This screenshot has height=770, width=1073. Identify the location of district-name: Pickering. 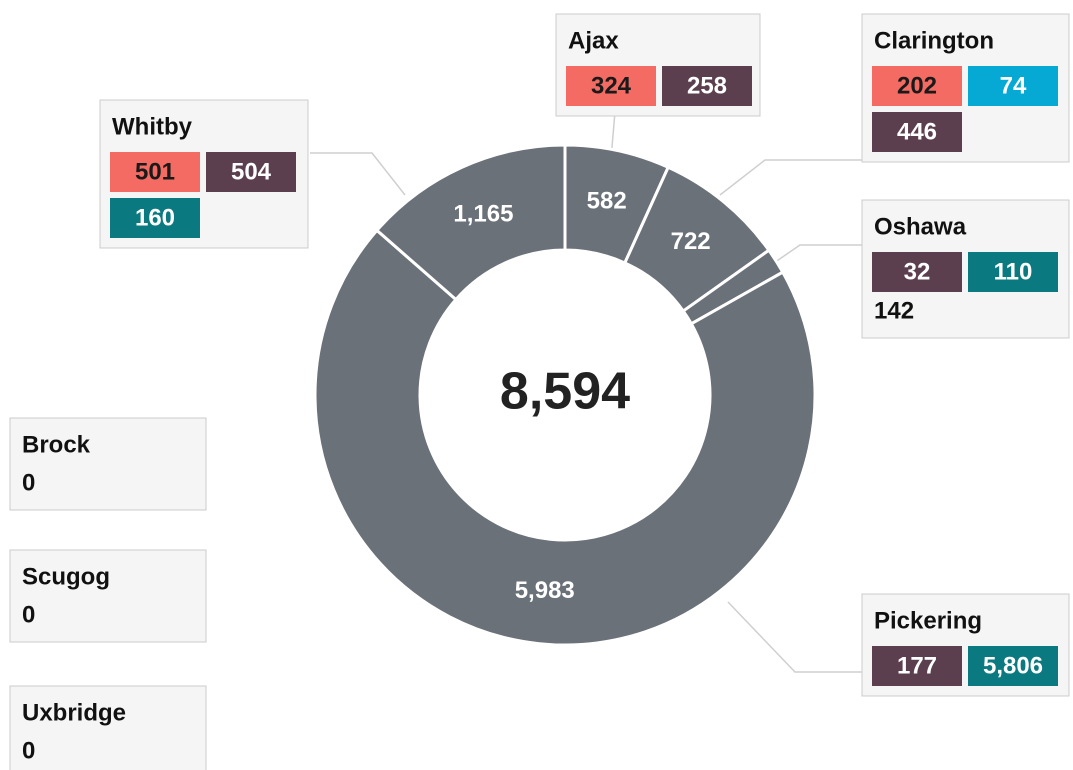
(928, 620).